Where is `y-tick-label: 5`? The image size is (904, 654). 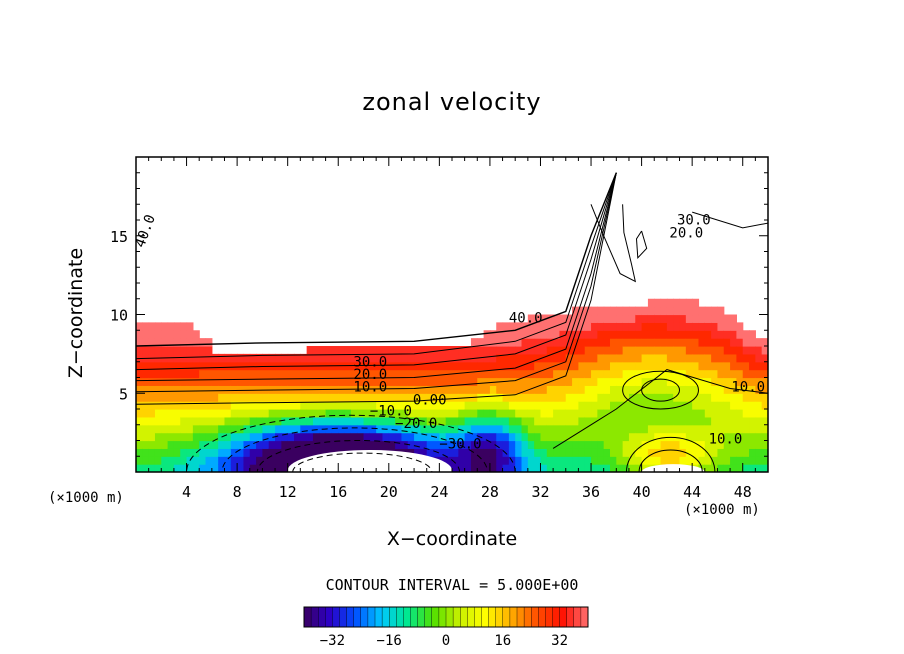 y-tick-label: 5 is located at coordinates (123, 394).